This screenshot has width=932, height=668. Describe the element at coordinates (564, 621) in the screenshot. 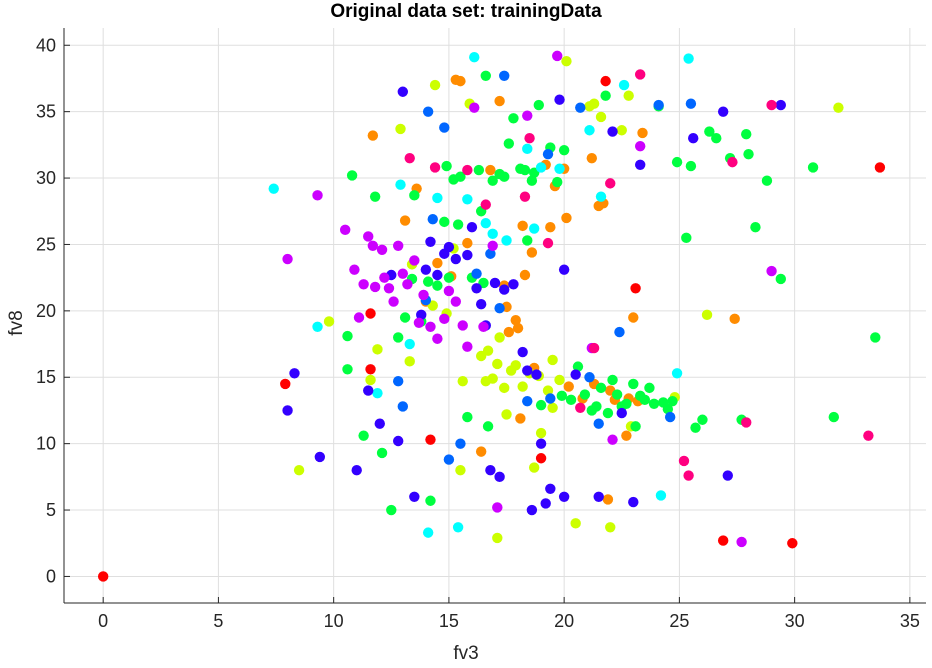

I see `x-tick-label: 20` at that location.